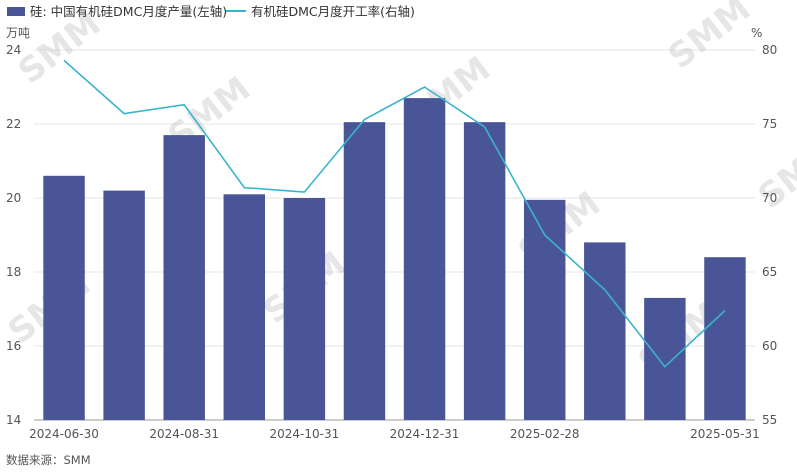  I want to click on left-tick-label: 22, so click(13, 124).